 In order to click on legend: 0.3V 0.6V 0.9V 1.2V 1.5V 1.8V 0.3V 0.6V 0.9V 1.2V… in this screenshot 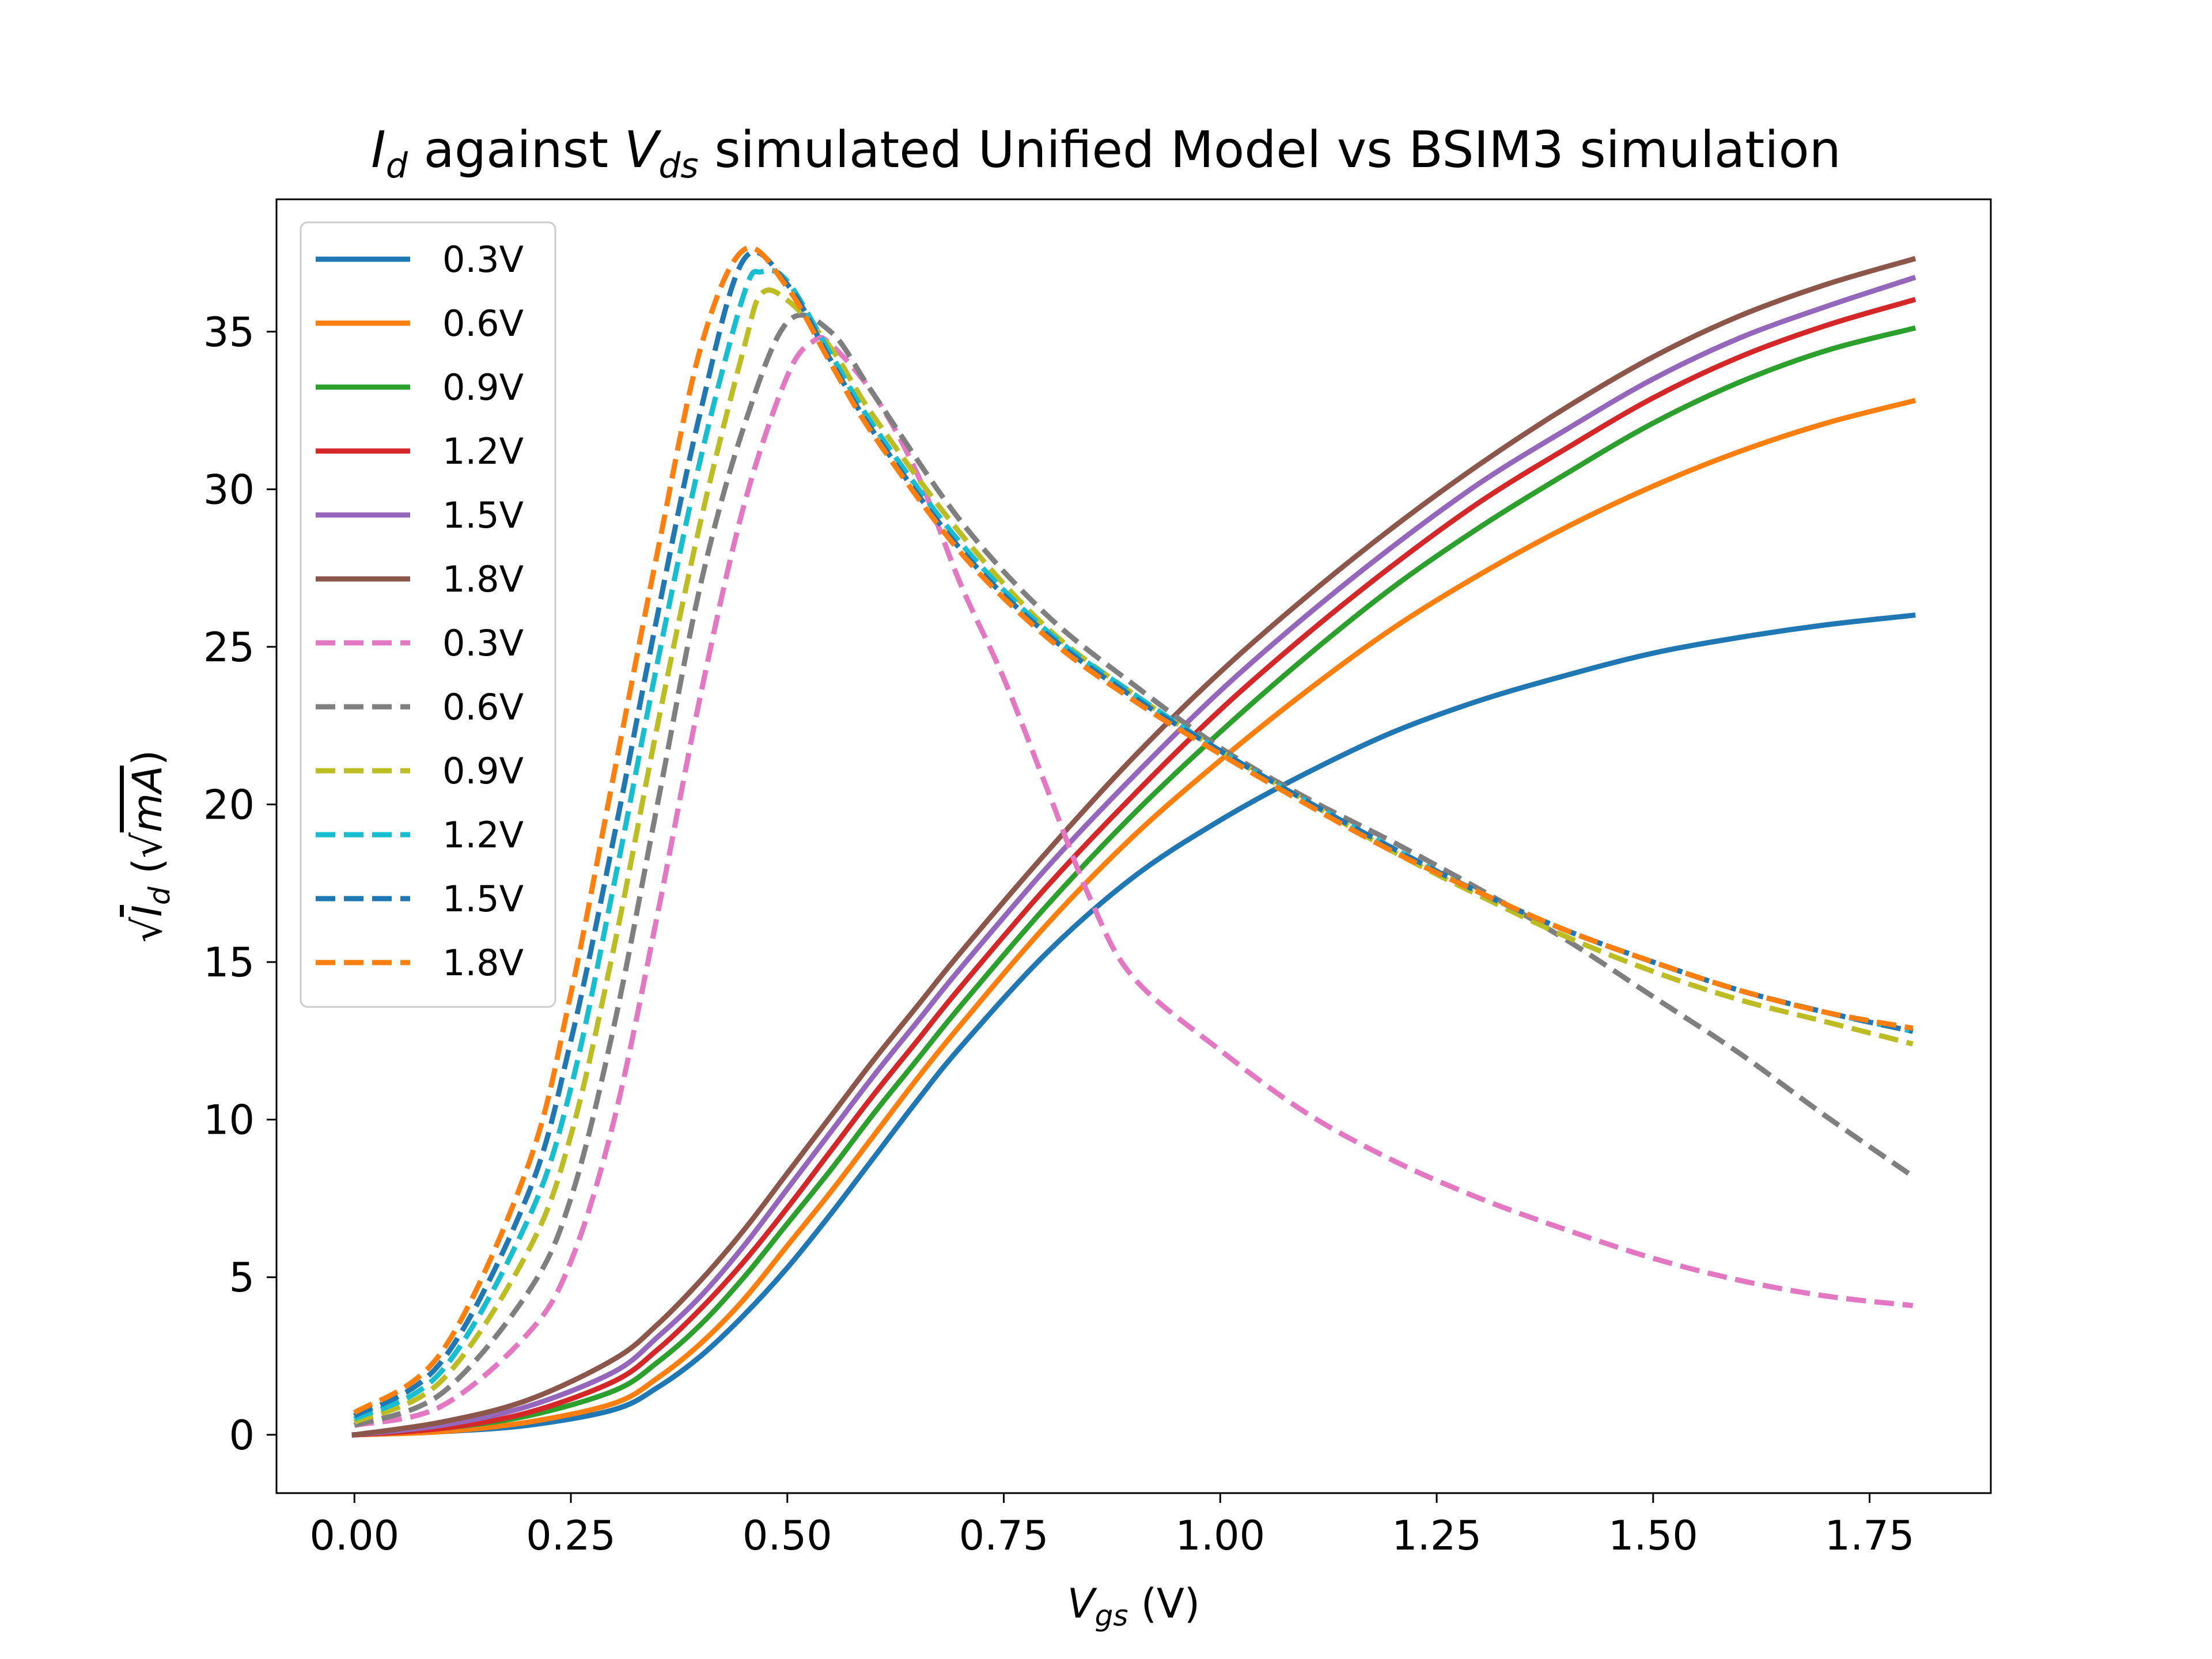, I will do `click(428, 614)`.